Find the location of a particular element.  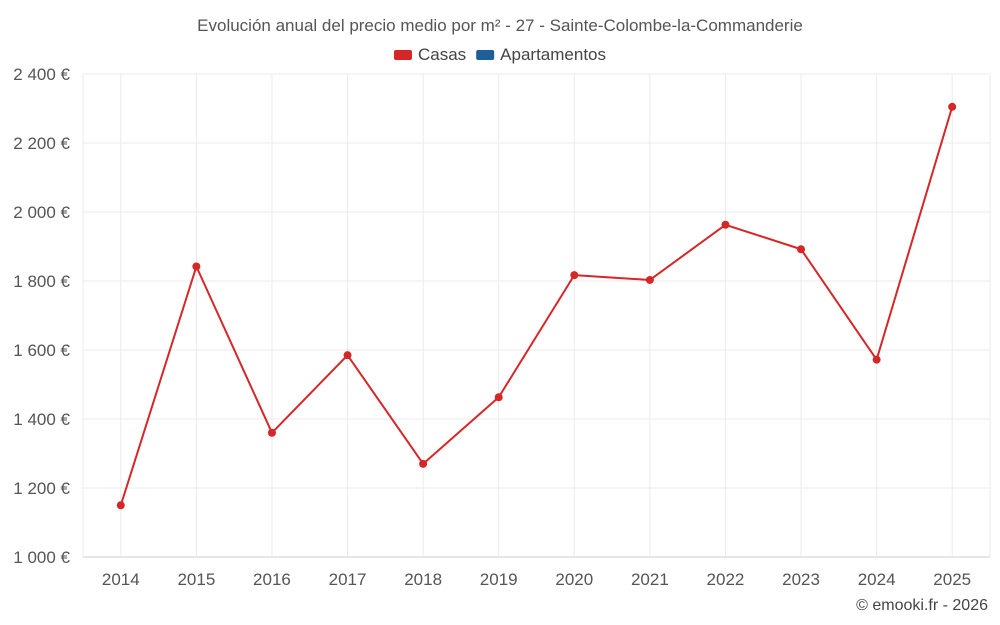

x-tick-label: 2023 is located at coordinates (801, 579).